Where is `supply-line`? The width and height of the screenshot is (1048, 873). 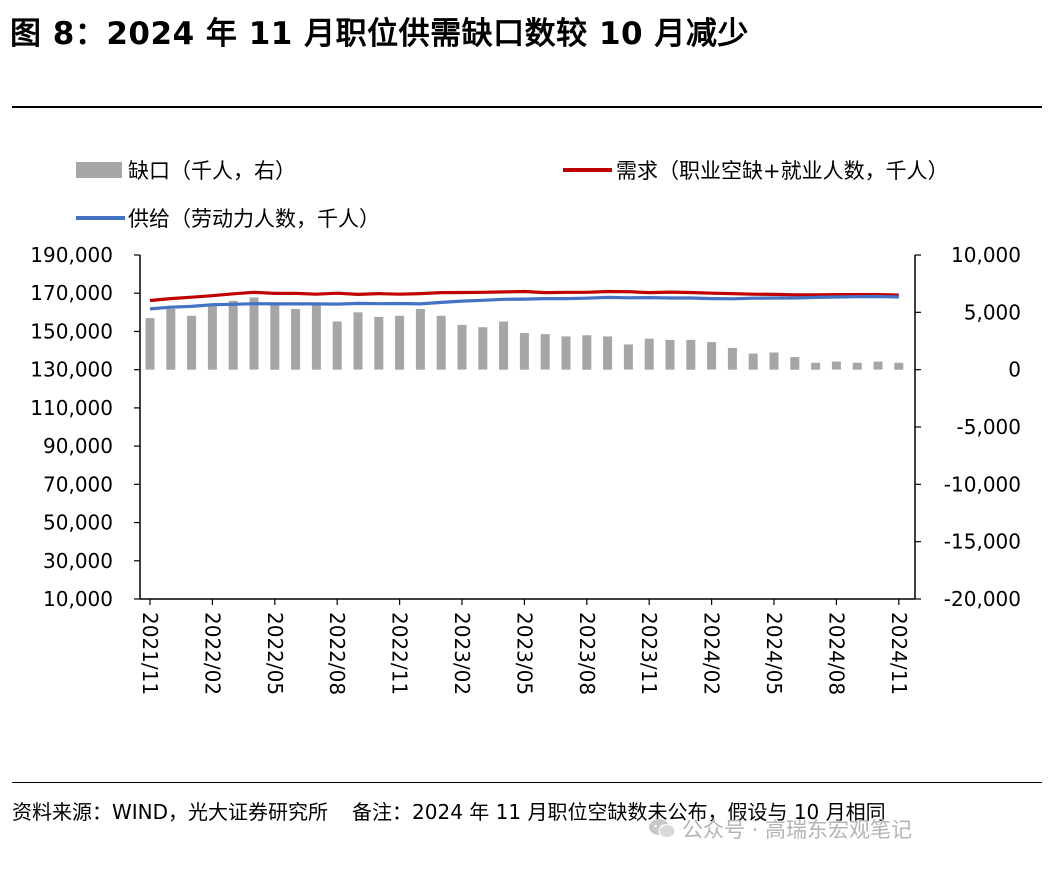 supply-line is located at coordinates (524, 302).